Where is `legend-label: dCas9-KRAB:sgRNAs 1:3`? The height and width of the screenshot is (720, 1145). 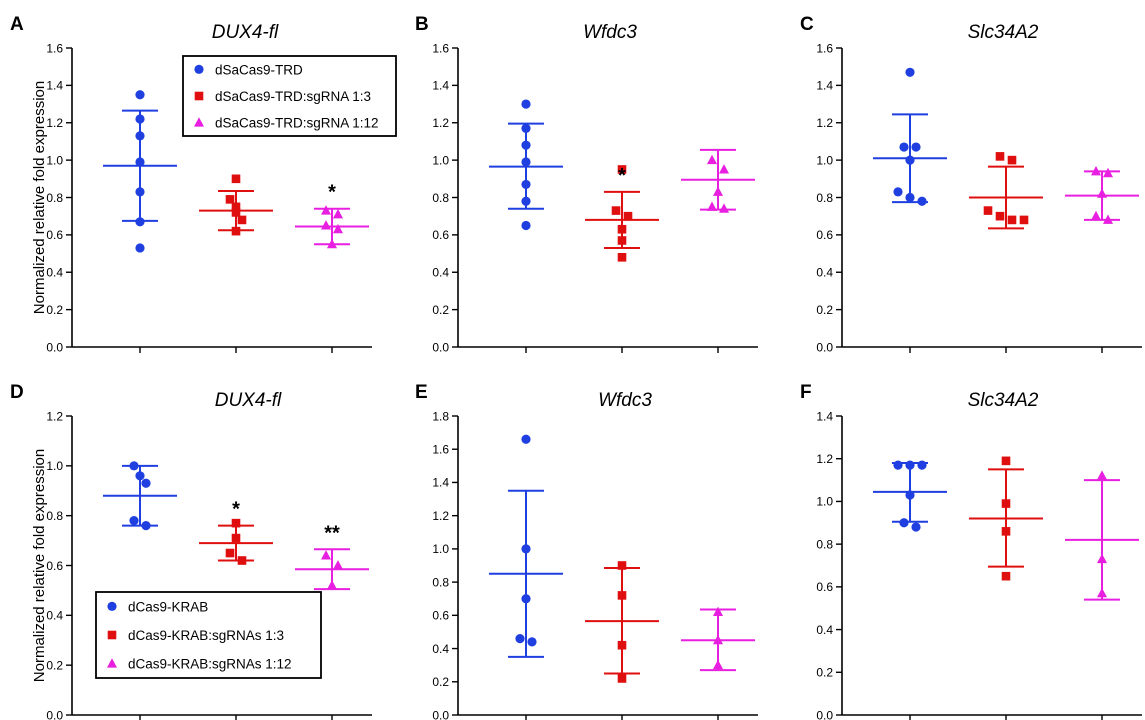
legend-label: dCas9-KRAB:sgRNAs 1:3 is located at coordinates (206, 635).